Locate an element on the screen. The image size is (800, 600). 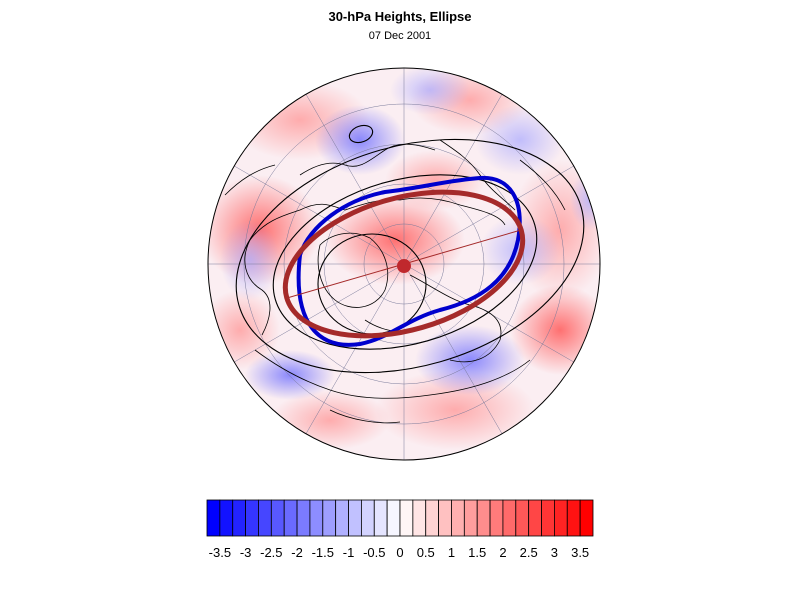
plot-title: 30-hPa Heights, Ellipse is located at coordinates (400, 16).